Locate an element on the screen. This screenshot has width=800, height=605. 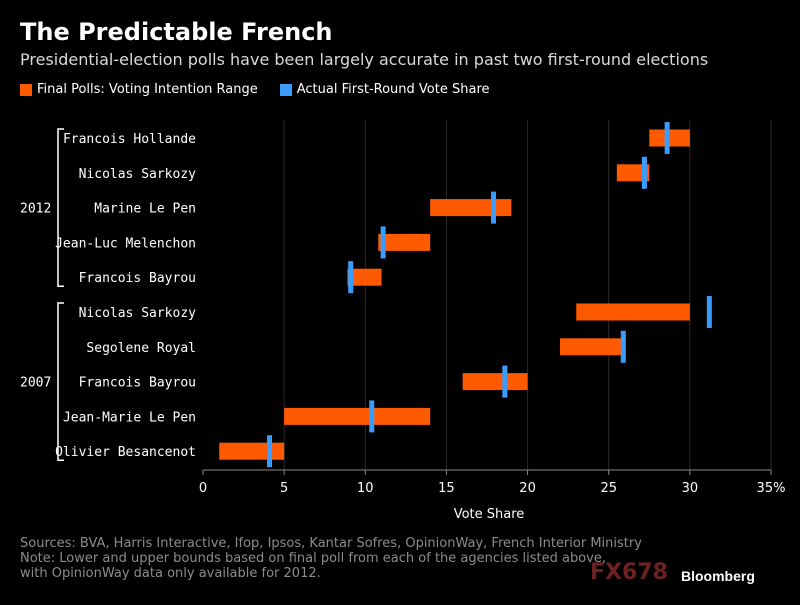
candidate-label: Jean-Marie Le Pen is located at coordinates (129, 417).